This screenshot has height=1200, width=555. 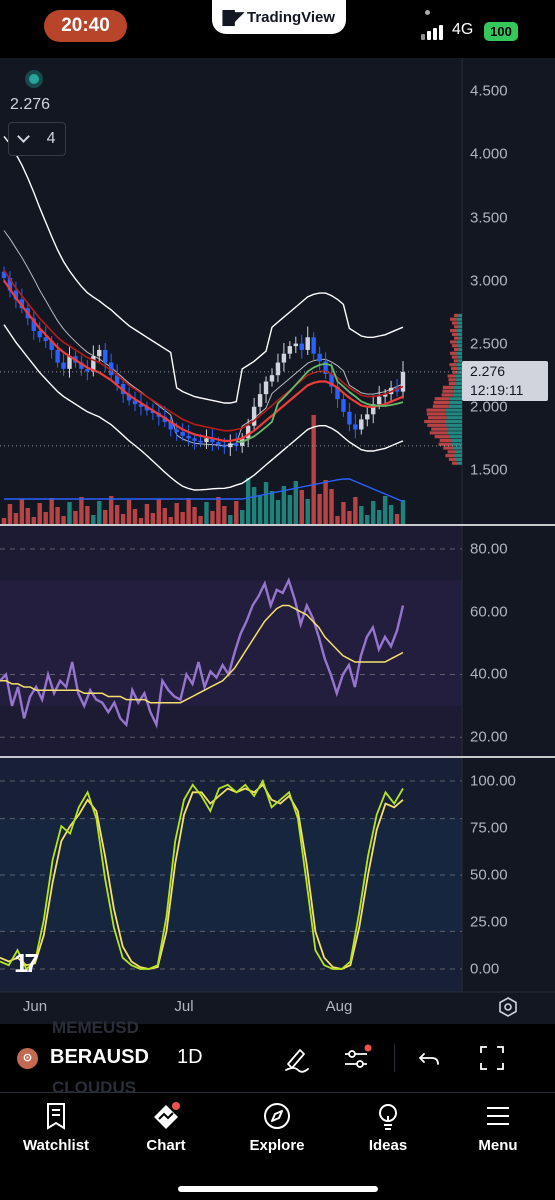 What do you see at coordinates (296, 1058) in the screenshot?
I see `drawing-tools-icon` at bounding box center [296, 1058].